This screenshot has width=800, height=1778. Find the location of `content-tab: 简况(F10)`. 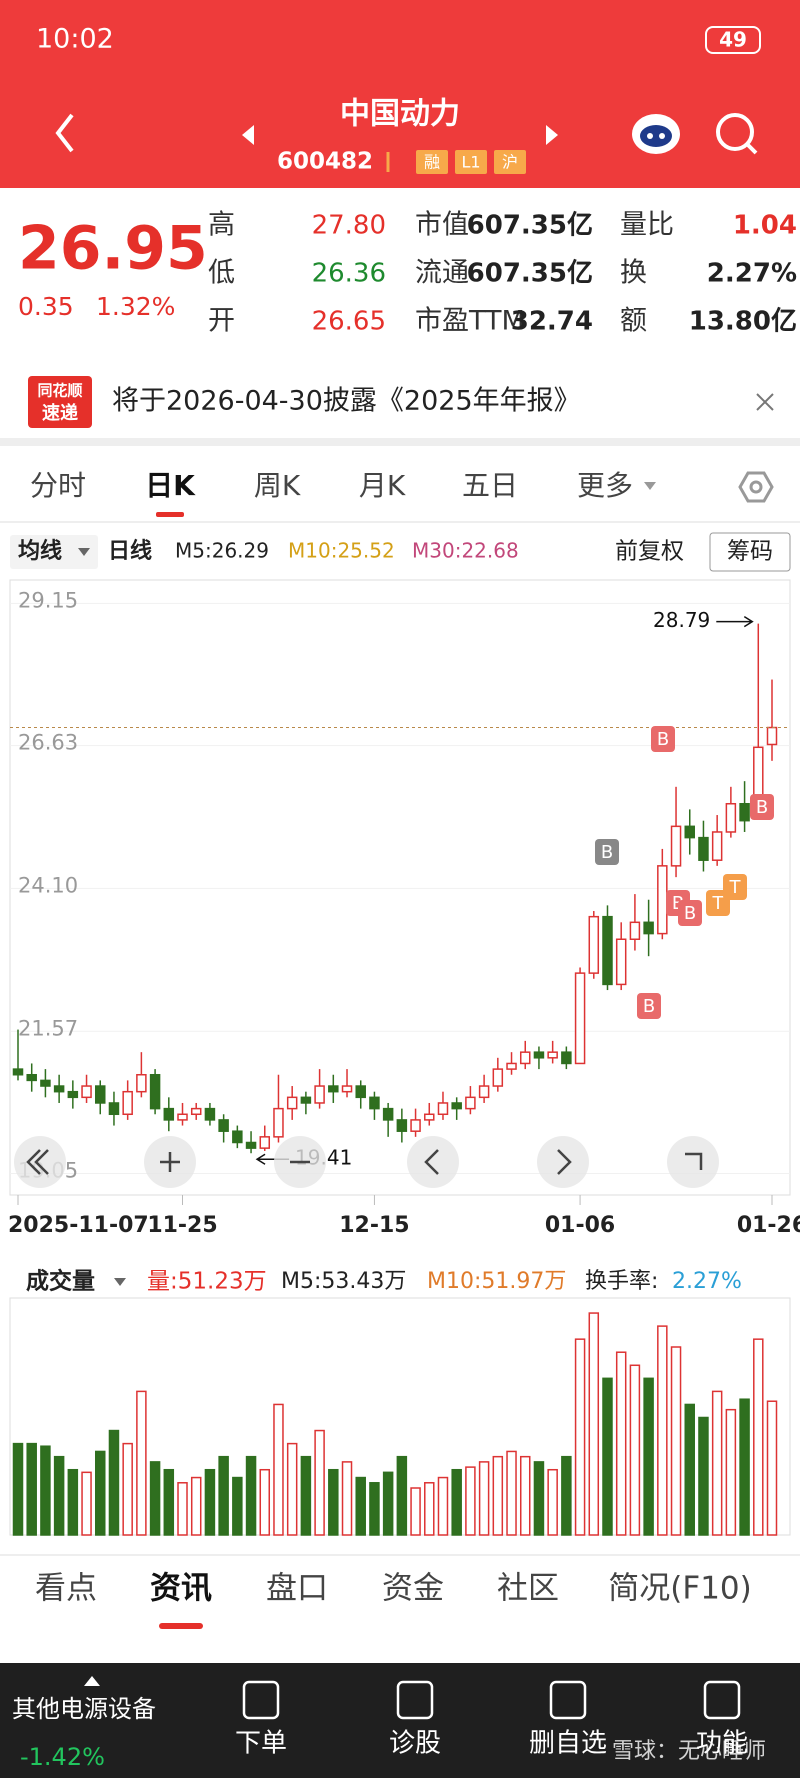

content-tab: 简况(F10) is located at coordinates (679, 1589).